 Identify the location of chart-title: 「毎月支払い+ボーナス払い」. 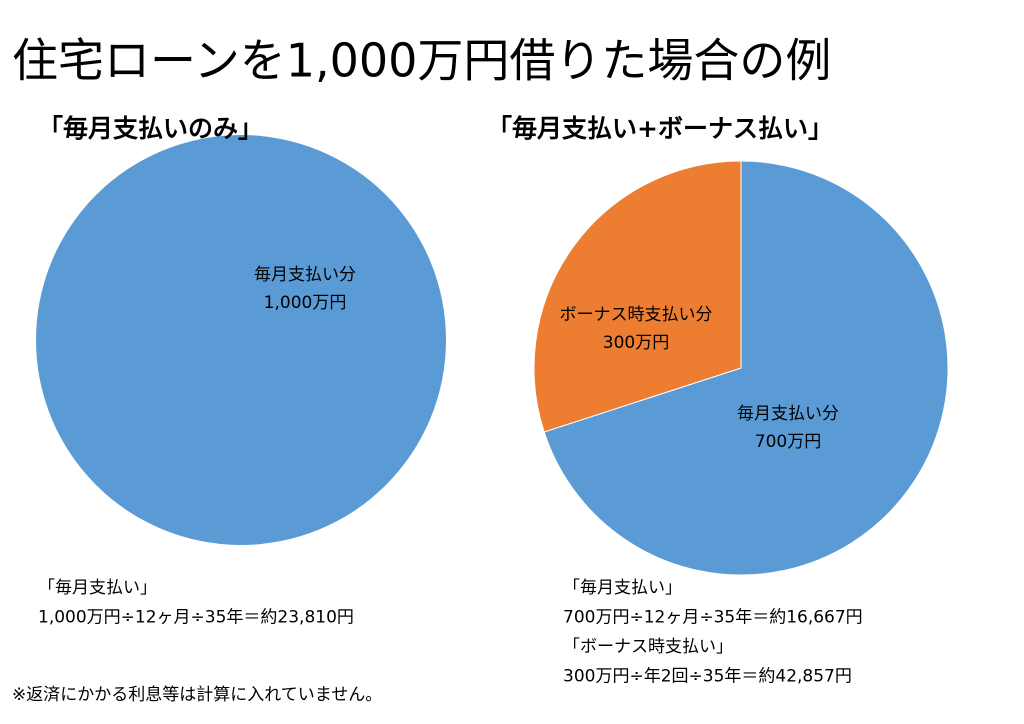
(660, 128).